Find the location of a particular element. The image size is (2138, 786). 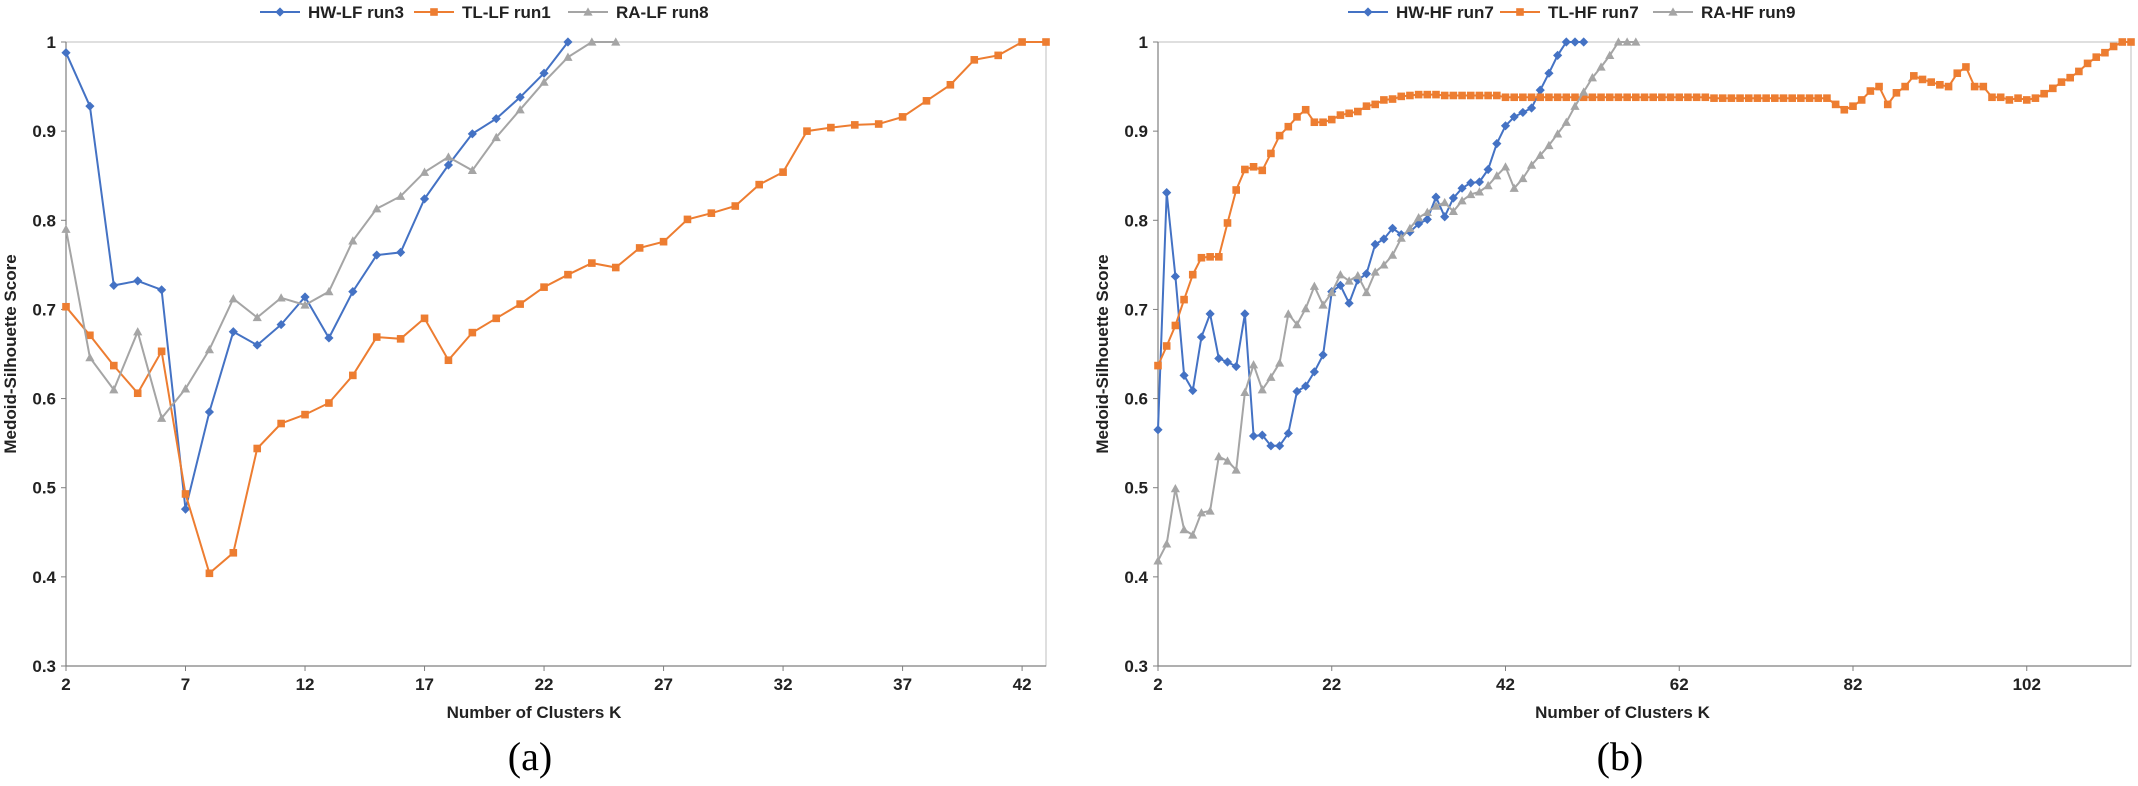

legend-marker is located at coordinates (280, 12).